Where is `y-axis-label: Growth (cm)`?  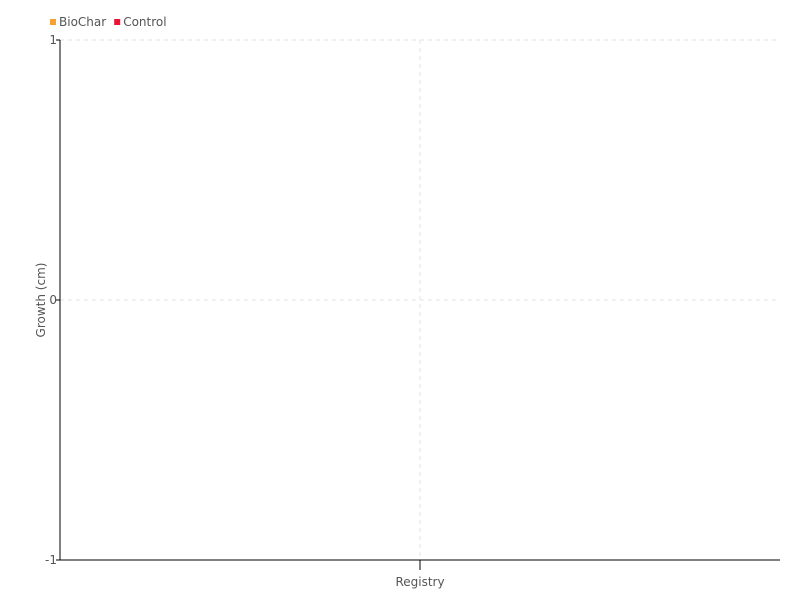
y-axis-label: Growth (cm) is located at coordinates (41, 300).